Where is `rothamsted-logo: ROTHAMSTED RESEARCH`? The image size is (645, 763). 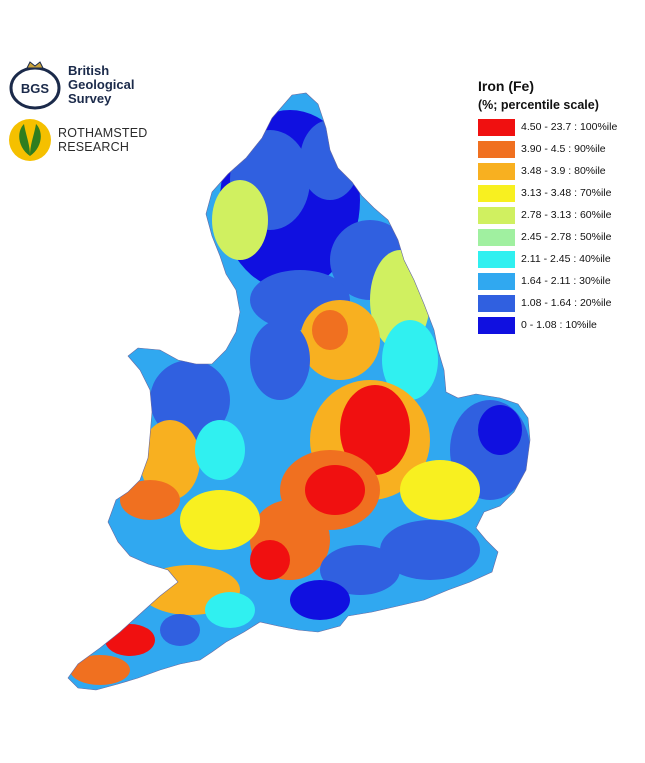
rothamsted-logo: ROTHAMSTED RESEARCH is located at coordinates (108, 140).